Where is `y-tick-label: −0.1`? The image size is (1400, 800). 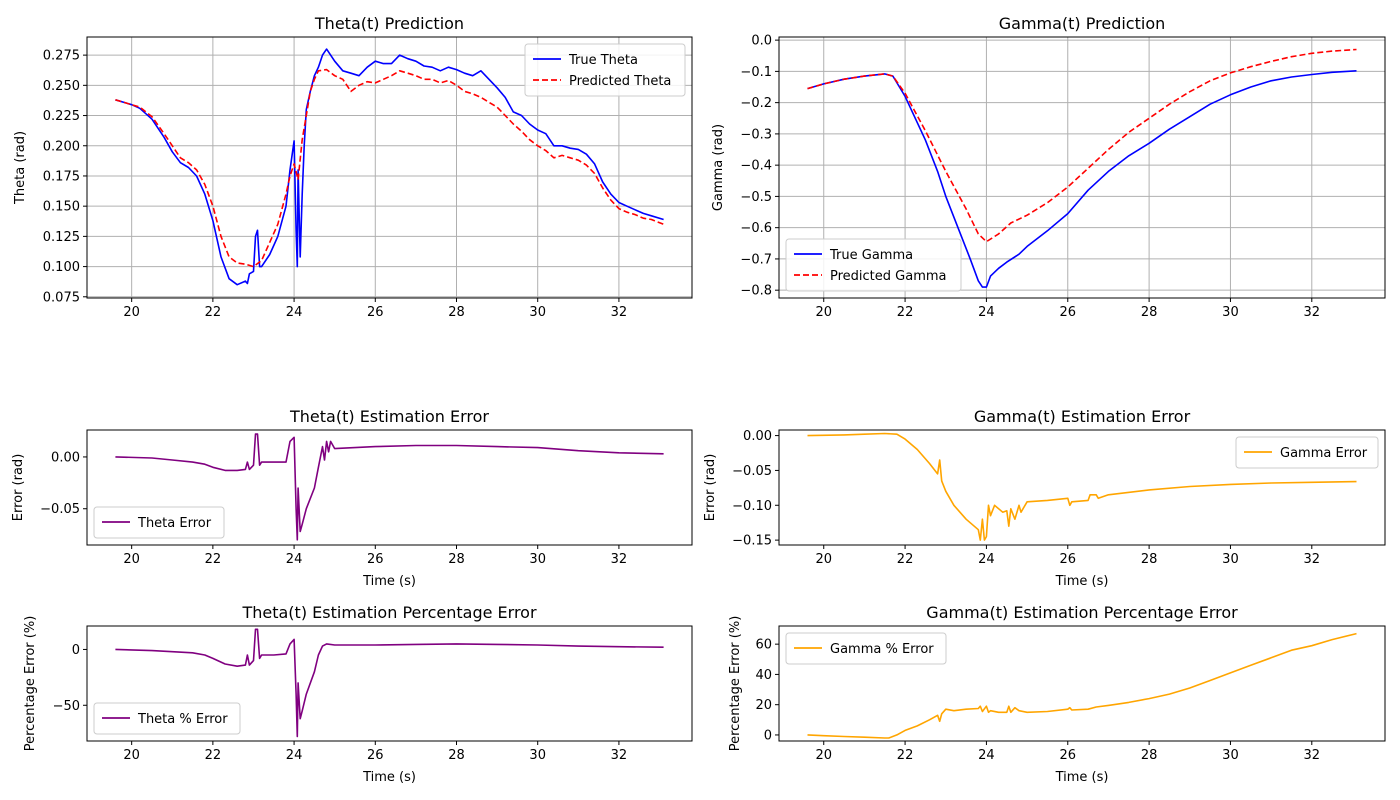
y-tick-label: −0.1 is located at coordinates (756, 72).